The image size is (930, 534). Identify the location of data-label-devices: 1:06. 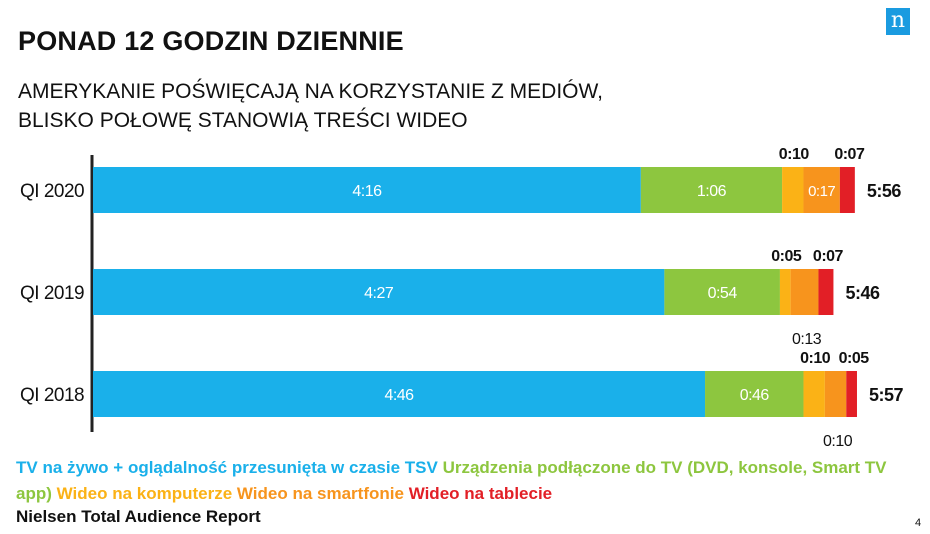
(712, 191).